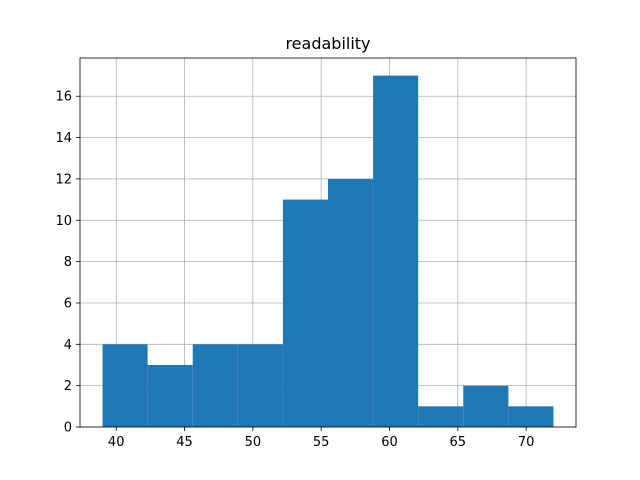  I want to click on x-tick-label: 50, so click(253, 442).